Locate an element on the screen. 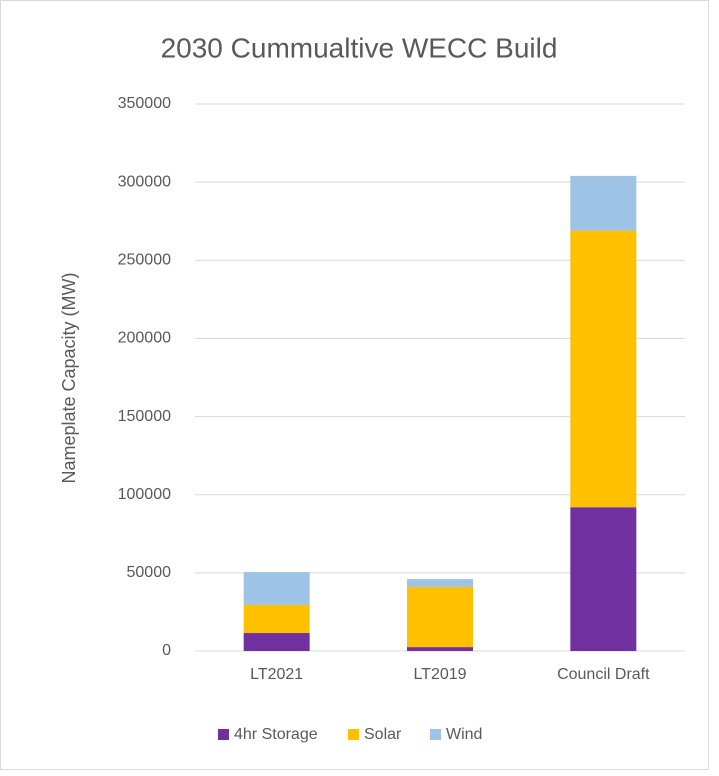 Image resolution: width=719 pixels, height=776 pixels. legend-label: Wind is located at coordinates (464, 734).